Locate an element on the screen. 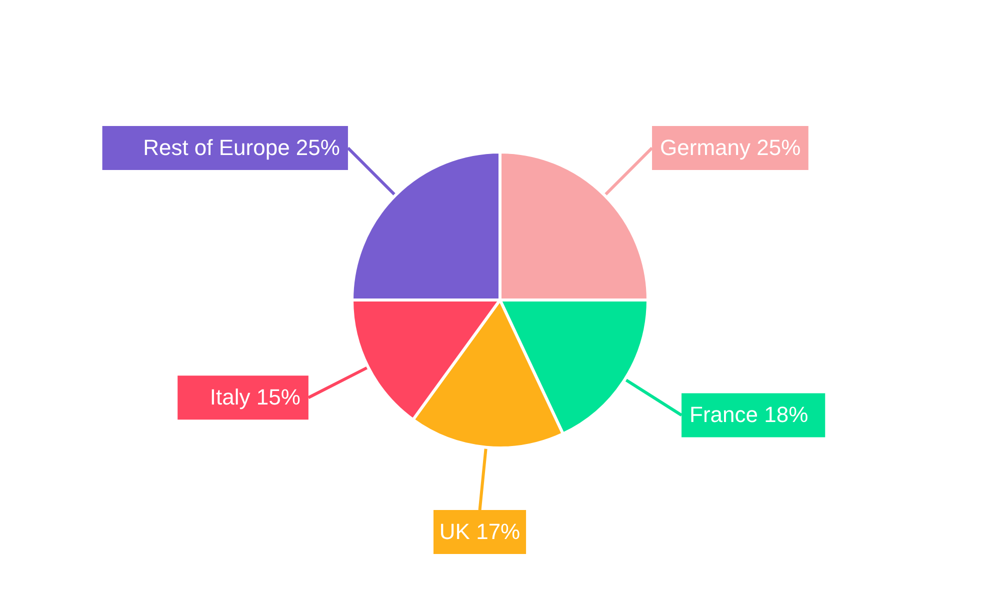 This screenshot has width=1000, height=600. slice-label: France 18% is located at coordinates (749, 415).